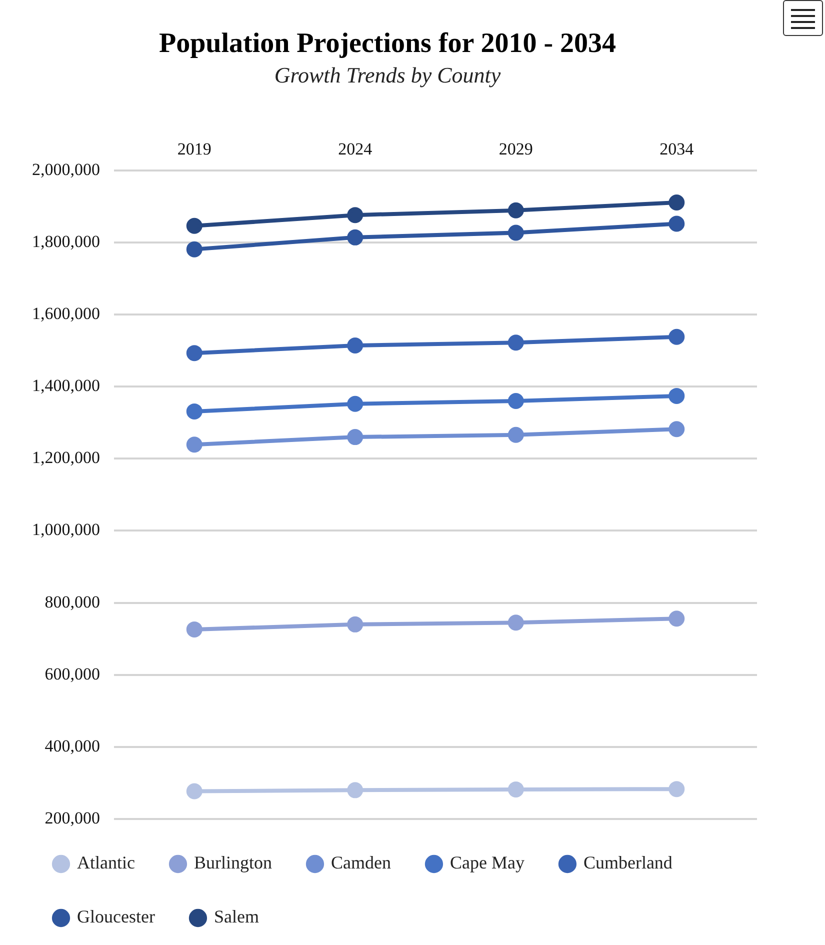 The height and width of the screenshot is (945, 825). Describe the element at coordinates (72, 746) in the screenshot. I see `y-tick-label: 400,000` at that location.